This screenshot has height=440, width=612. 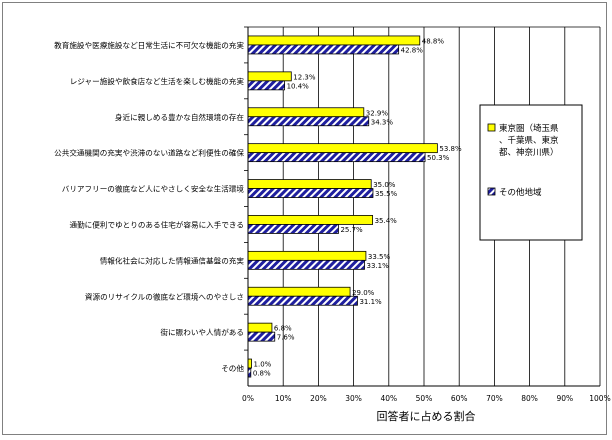 I want to click on data-label-other: 25.7%, so click(x=351, y=230).